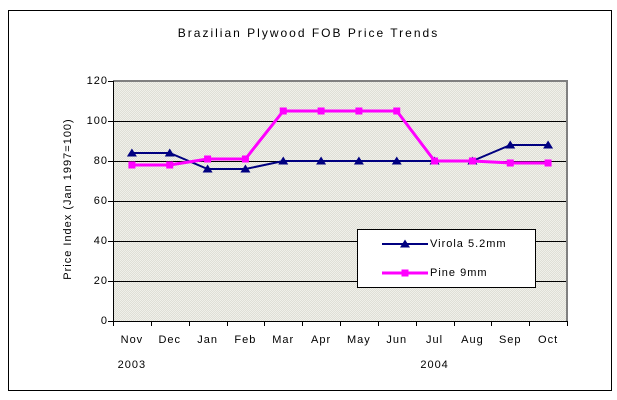  What do you see at coordinates (132, 340) in the screenshot?
I see `x-category-label: Nov` at bounding box center [132, 340].